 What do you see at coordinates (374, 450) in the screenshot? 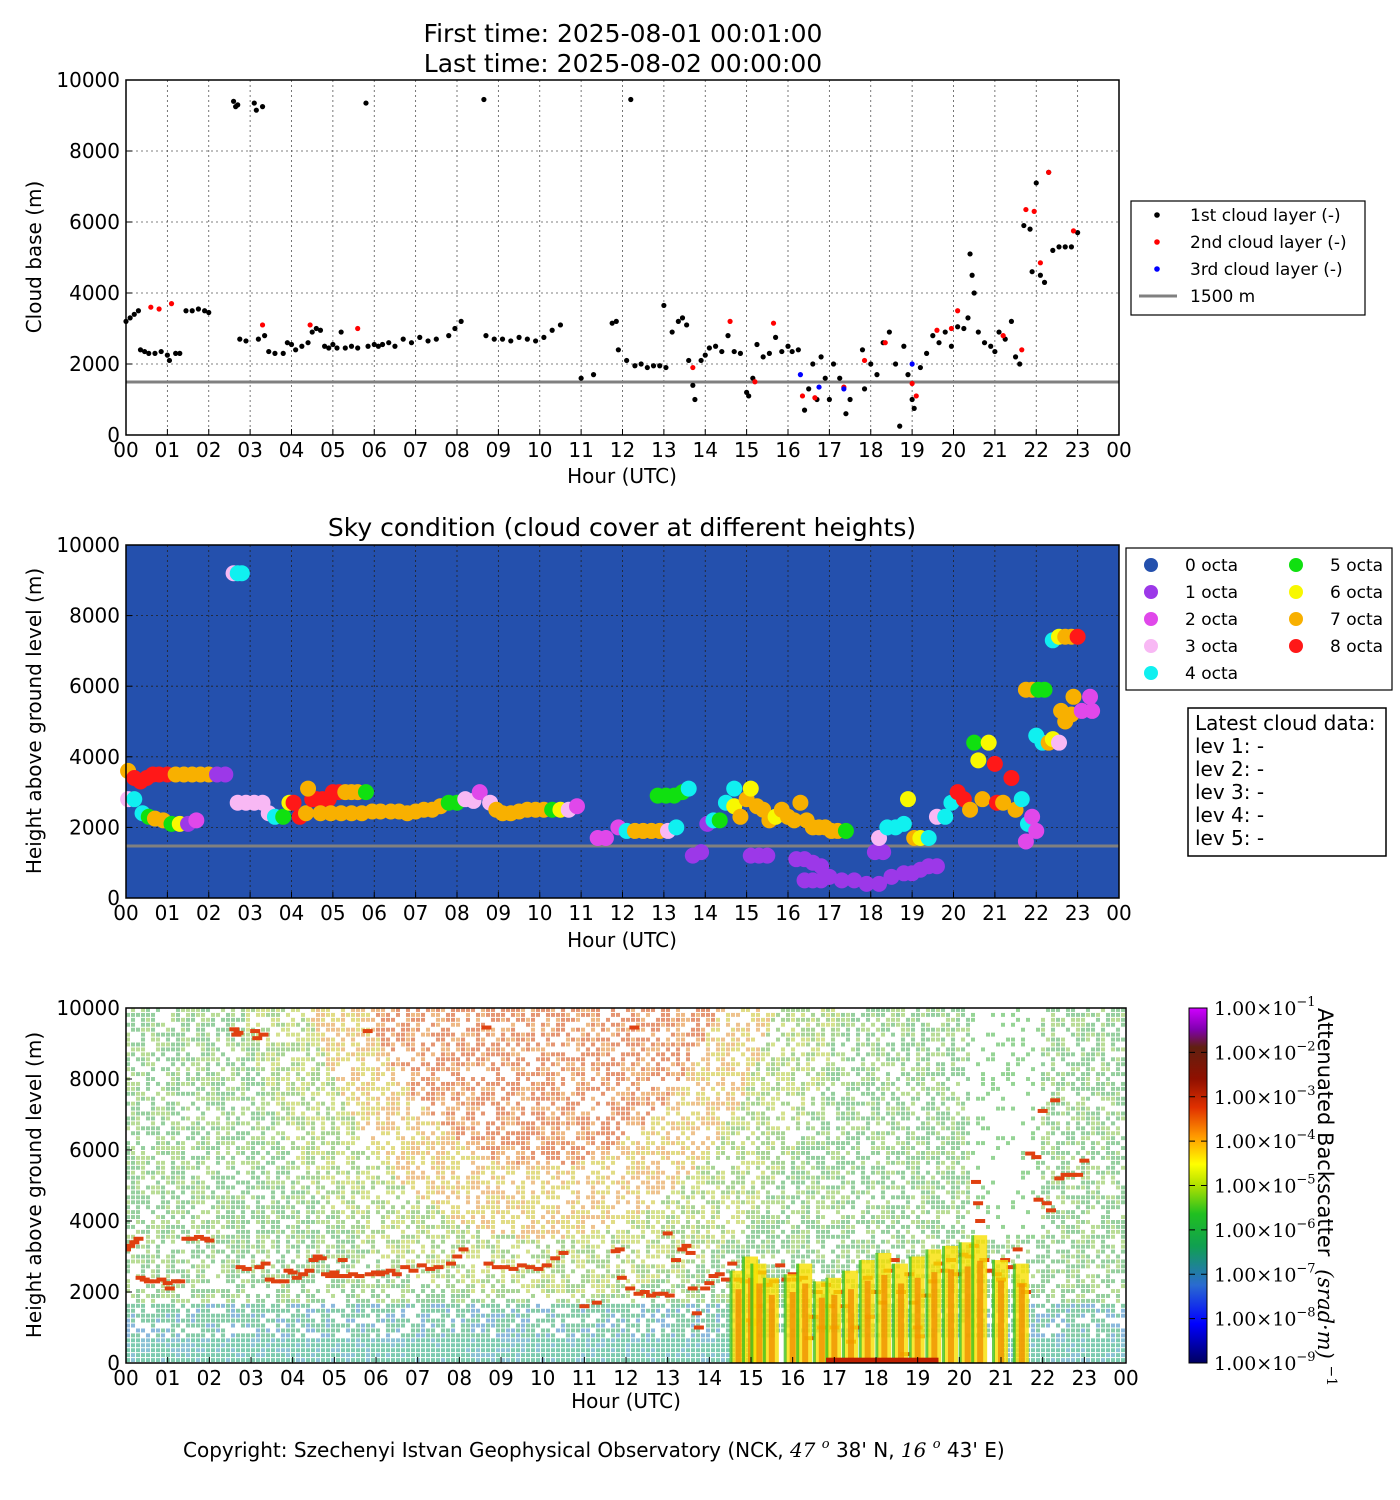
I see `x-tick-label: 06` at bounding box center [374, 450].